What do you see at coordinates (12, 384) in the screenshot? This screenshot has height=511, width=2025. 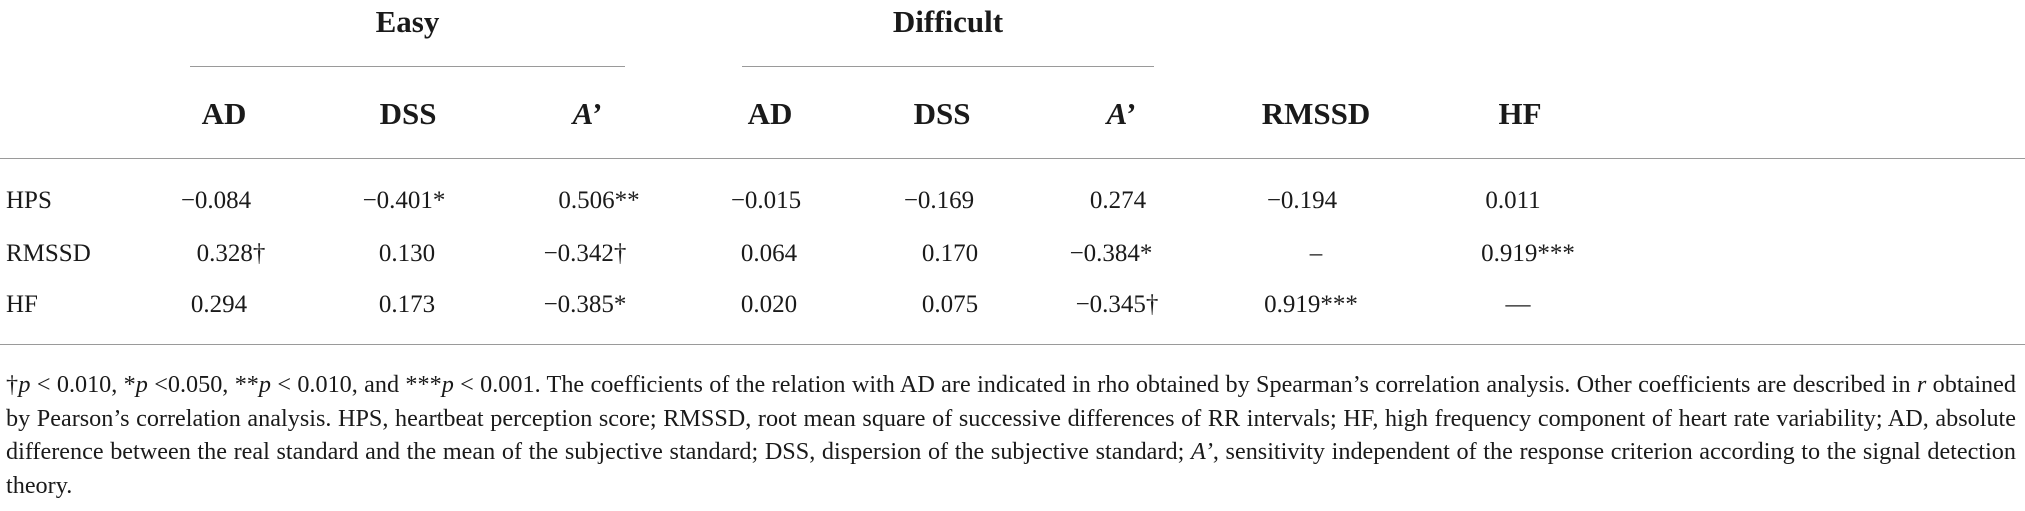 I see `footnote-dagger: †` at bounding box center [12, 384].